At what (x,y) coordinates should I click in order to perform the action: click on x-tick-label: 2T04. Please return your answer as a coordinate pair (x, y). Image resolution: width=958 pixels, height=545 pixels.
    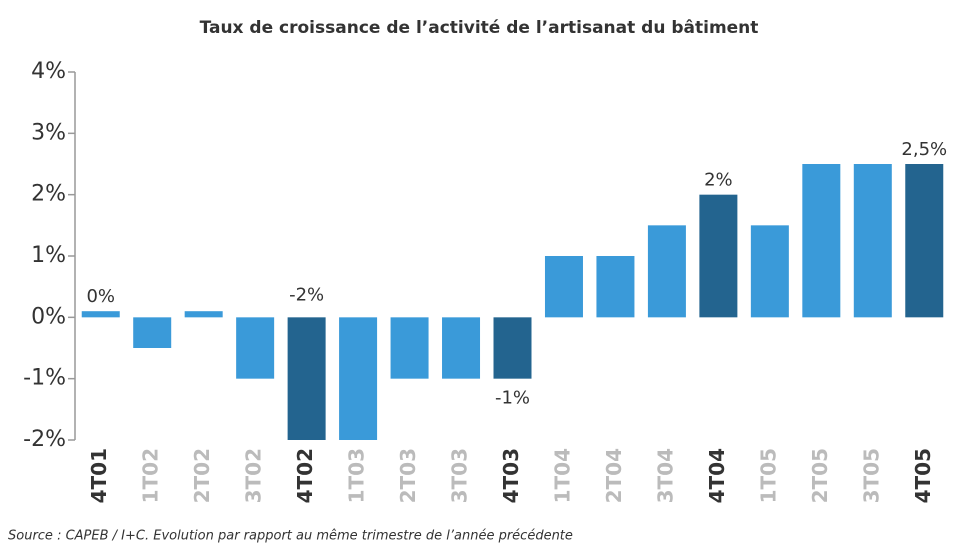
    Looking at the image, I should click on (614, 475).